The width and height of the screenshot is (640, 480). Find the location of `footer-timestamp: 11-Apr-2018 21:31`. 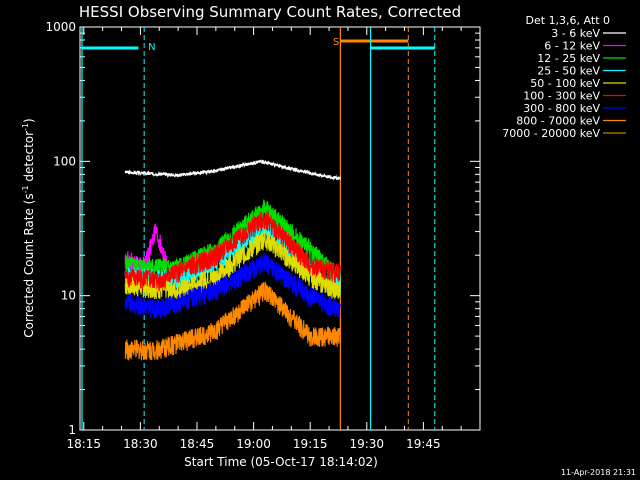

footer-timestamp: 11-Apr-2018 21:31 is located at coordinates (598, 472).